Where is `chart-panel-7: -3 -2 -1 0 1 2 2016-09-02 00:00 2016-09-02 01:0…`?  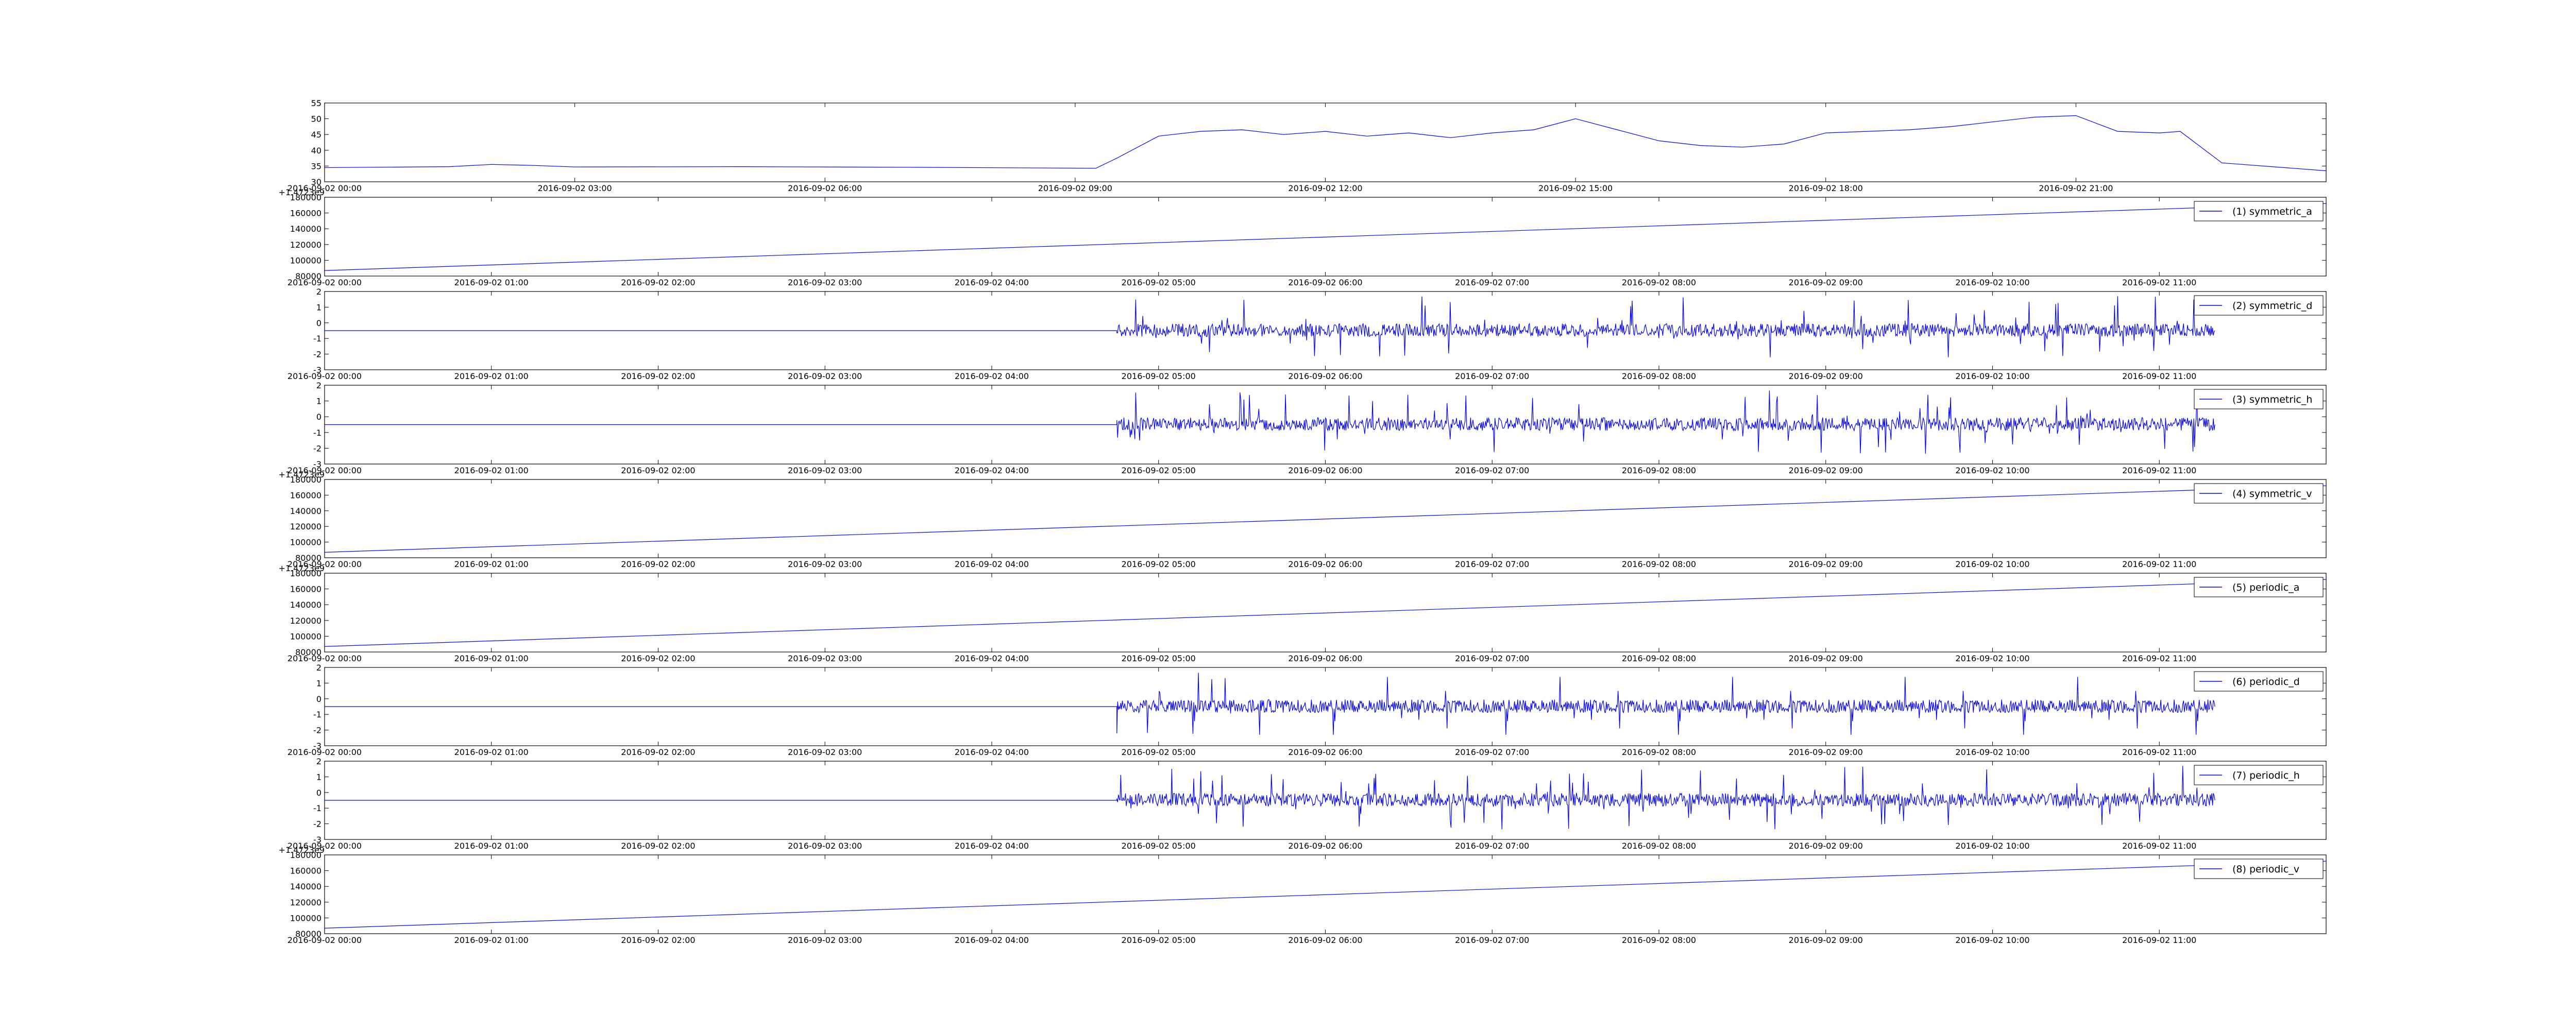
chart-panel-7: -3 -2 -1 0 1 2 2016-09-02 00:00 2016-09-02 01:0… is located at coordinates (1307, 710).